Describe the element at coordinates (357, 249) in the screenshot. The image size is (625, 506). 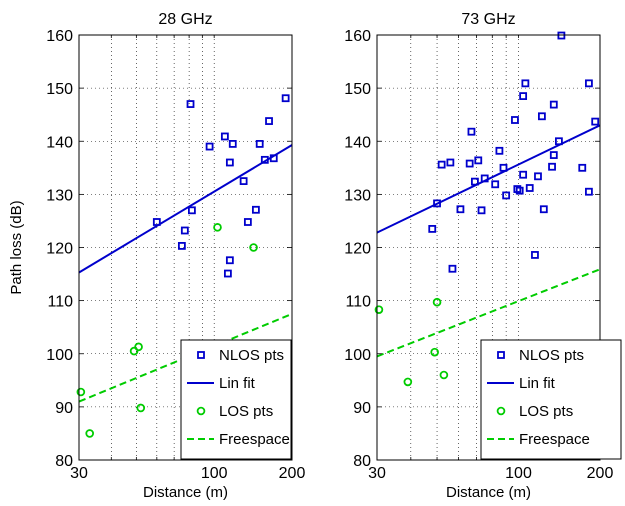
I see `y-tick-label: 120` at that location.